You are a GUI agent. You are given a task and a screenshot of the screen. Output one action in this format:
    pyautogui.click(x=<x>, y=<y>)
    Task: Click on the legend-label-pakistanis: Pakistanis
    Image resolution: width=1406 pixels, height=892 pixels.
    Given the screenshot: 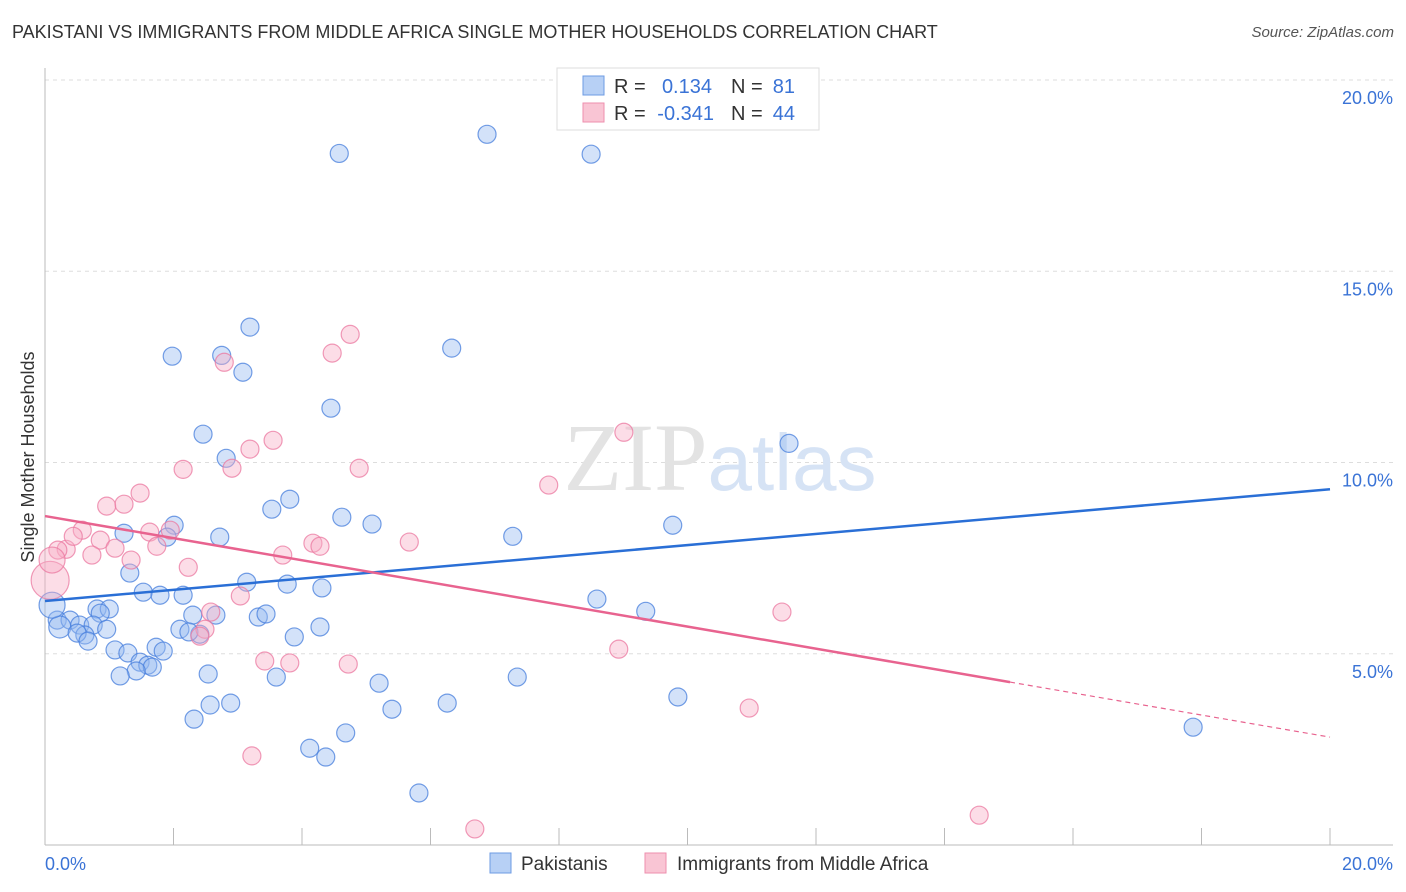 What is the action you would take?
    pyautogui.click(x=564, y=864)
    